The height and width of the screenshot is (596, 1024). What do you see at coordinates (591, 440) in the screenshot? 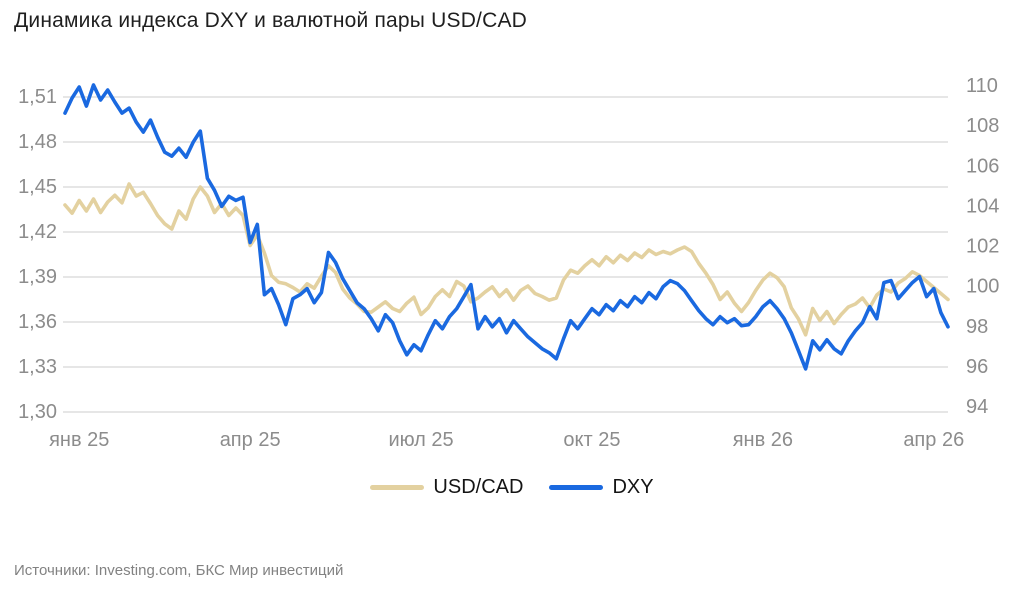
I see `x-axis-label: окт 25` at bounding box center [591, 440].